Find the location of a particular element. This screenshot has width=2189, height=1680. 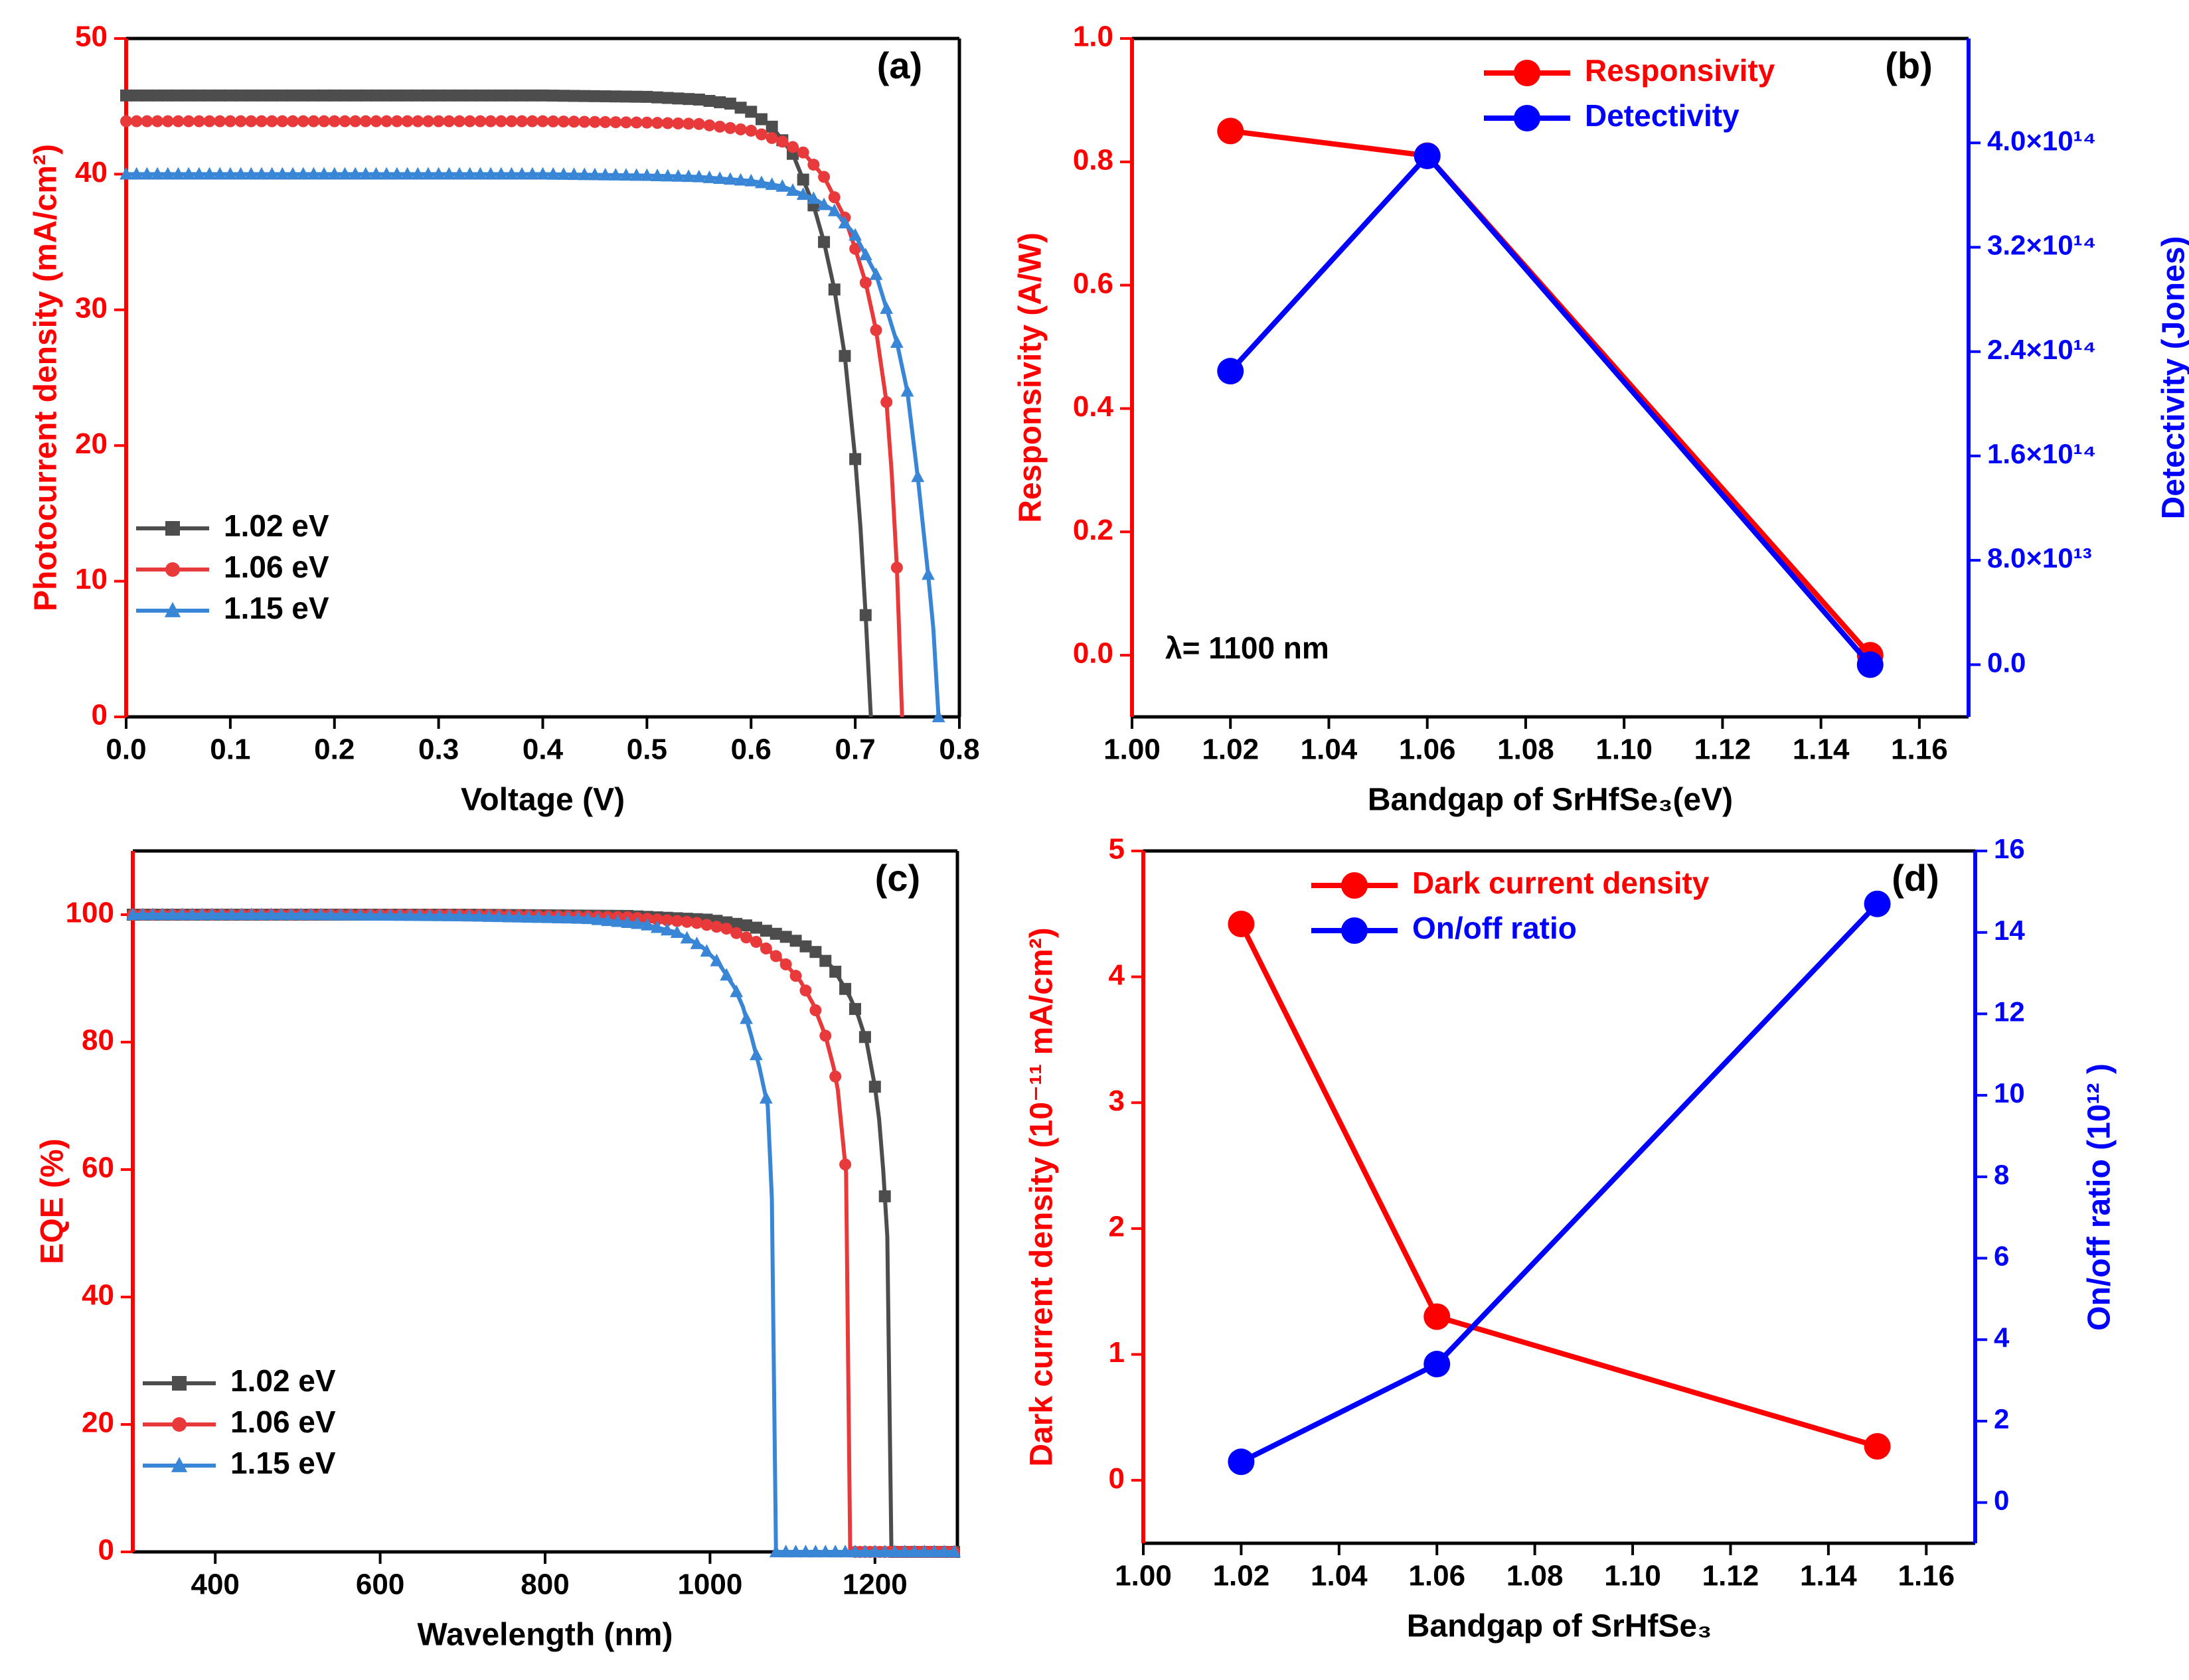

series-on-off-ratio is located at coordinates (1559, 1183).